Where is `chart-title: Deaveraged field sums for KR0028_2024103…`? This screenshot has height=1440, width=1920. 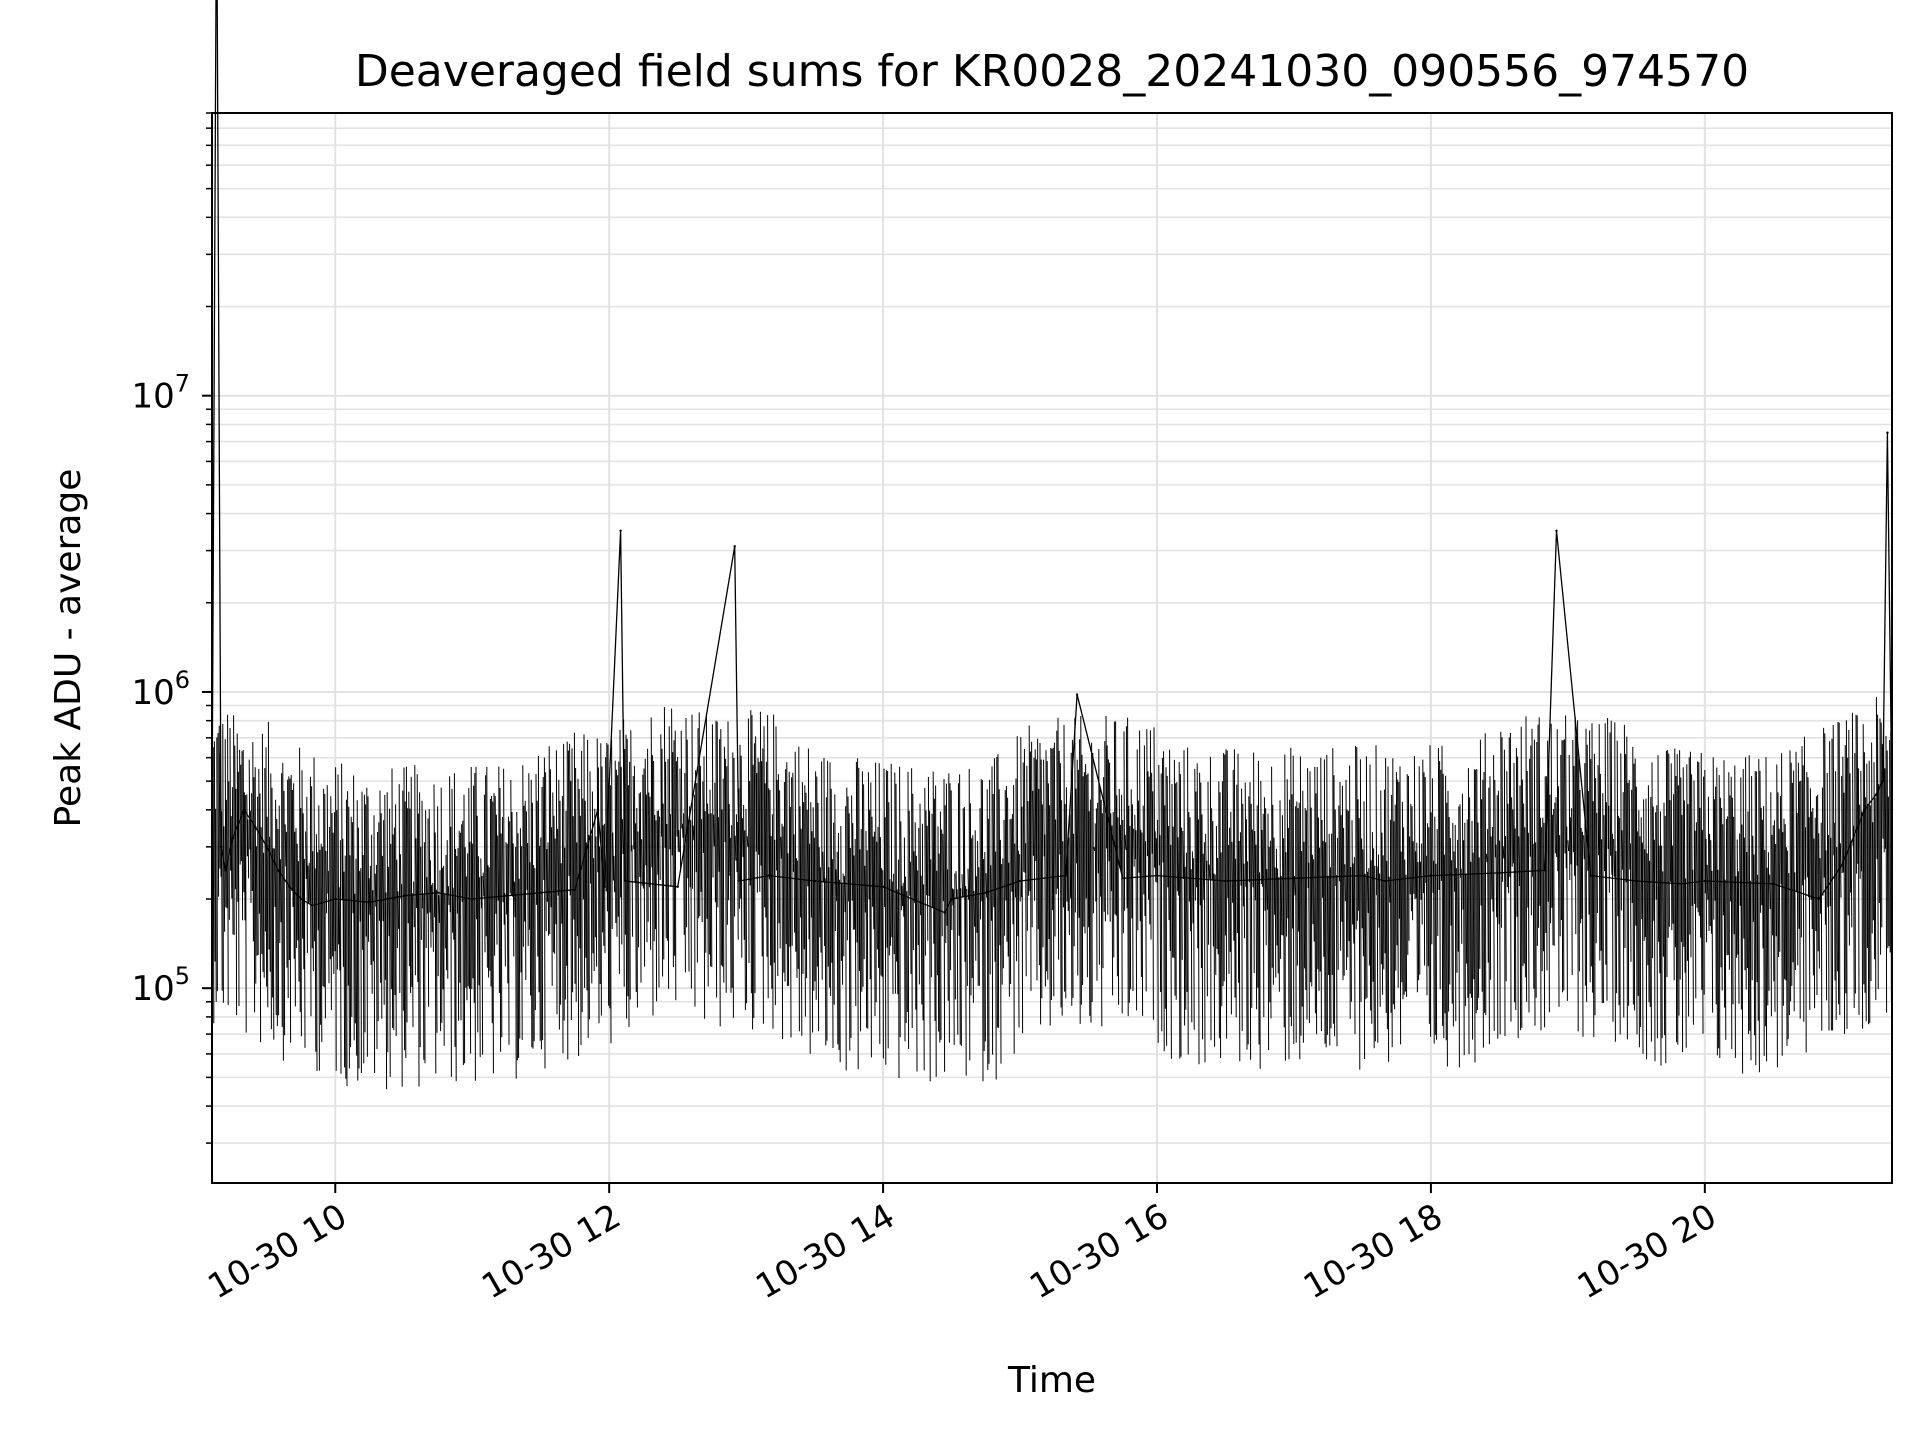 chart-title: Deaveraged field sums for KR0028_2024103… is located at coordinates (1052, 71).